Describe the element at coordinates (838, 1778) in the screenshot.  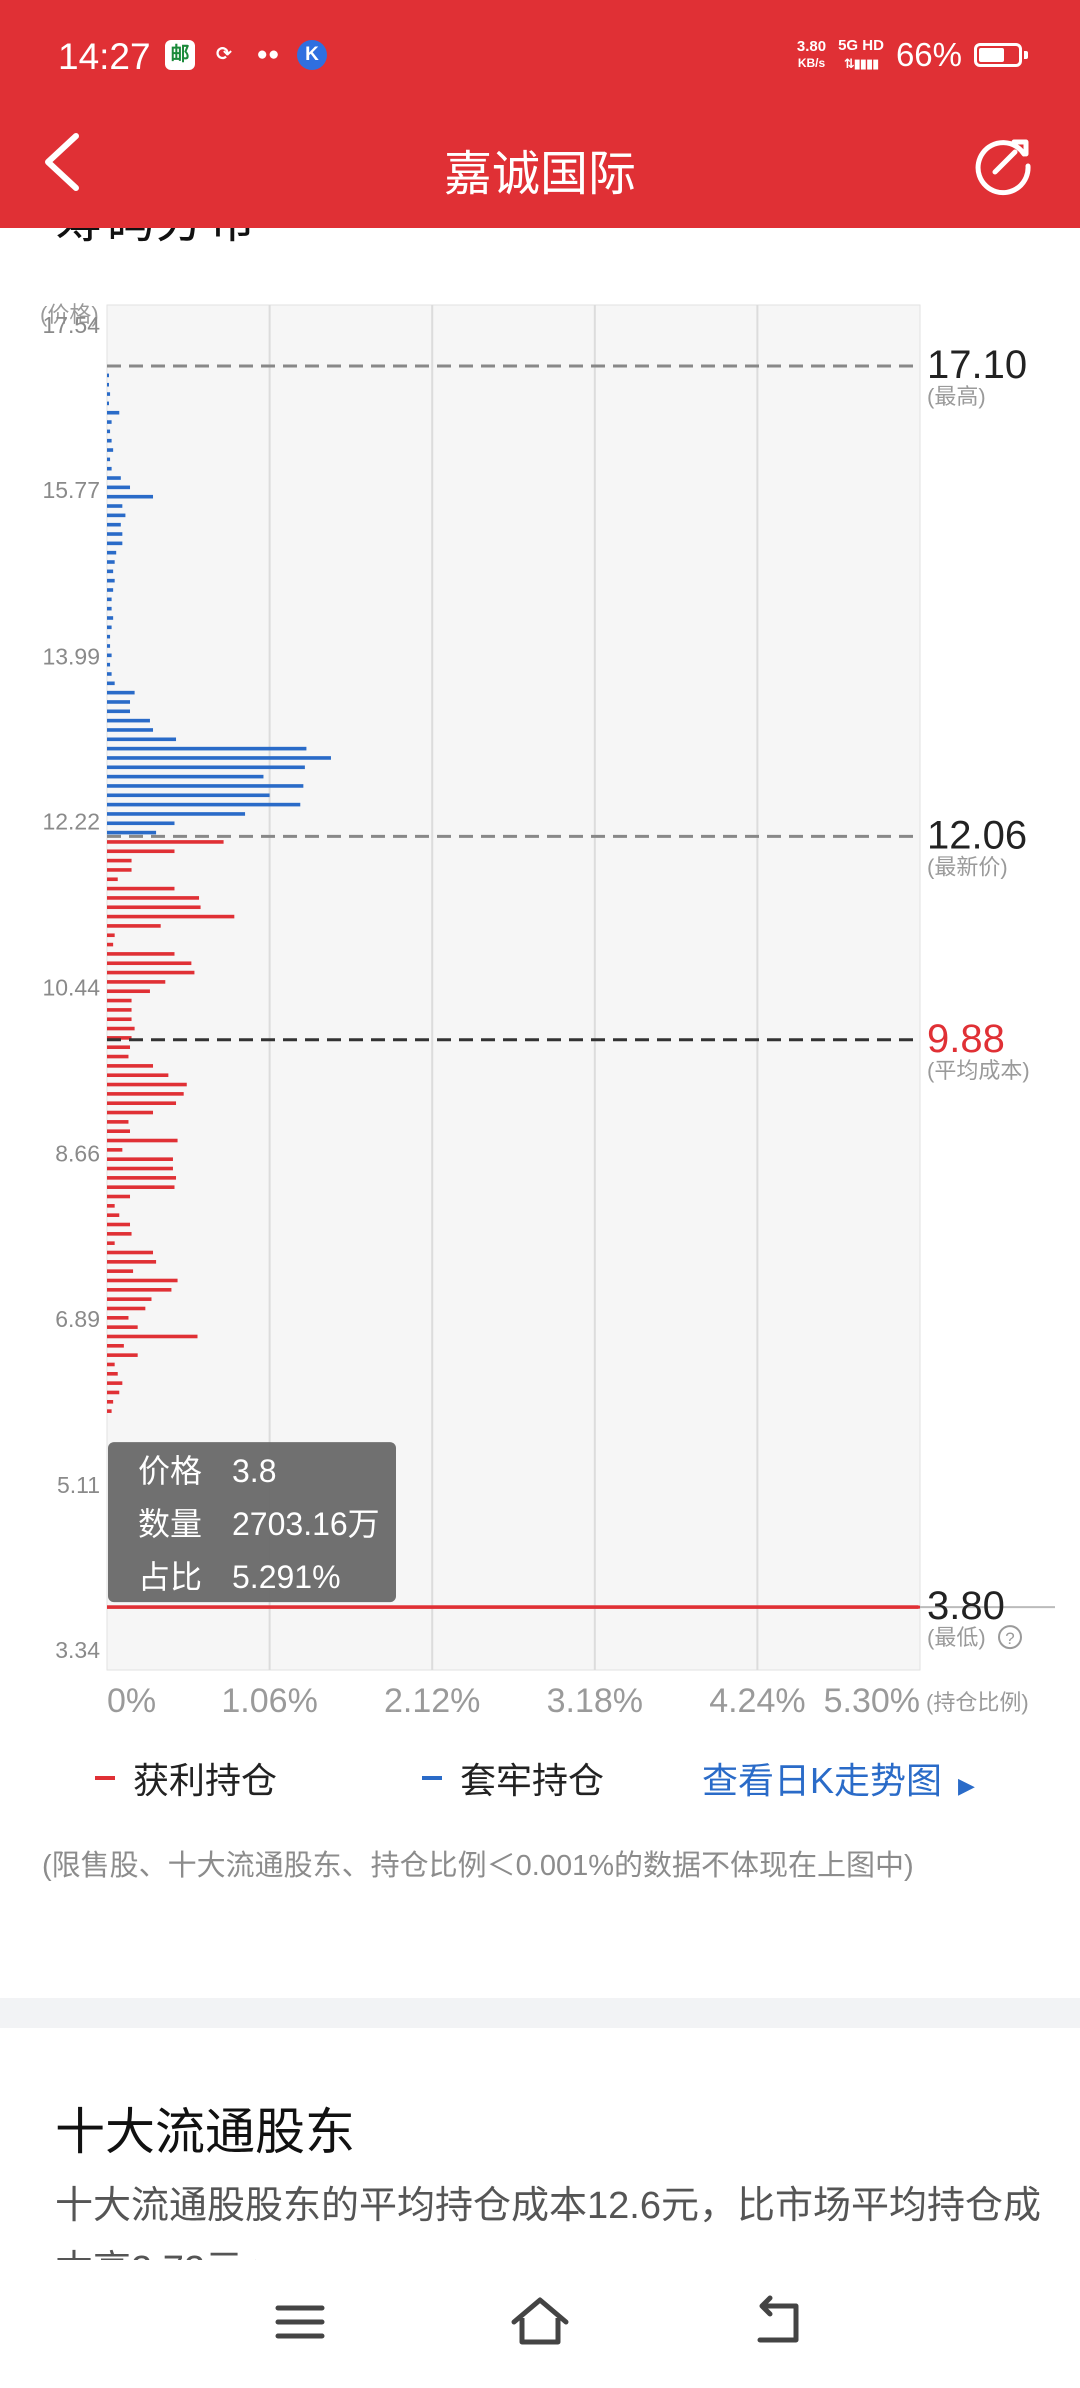
I see `view-daily-kline-link: 查看日K走势图 ▶` at that location.